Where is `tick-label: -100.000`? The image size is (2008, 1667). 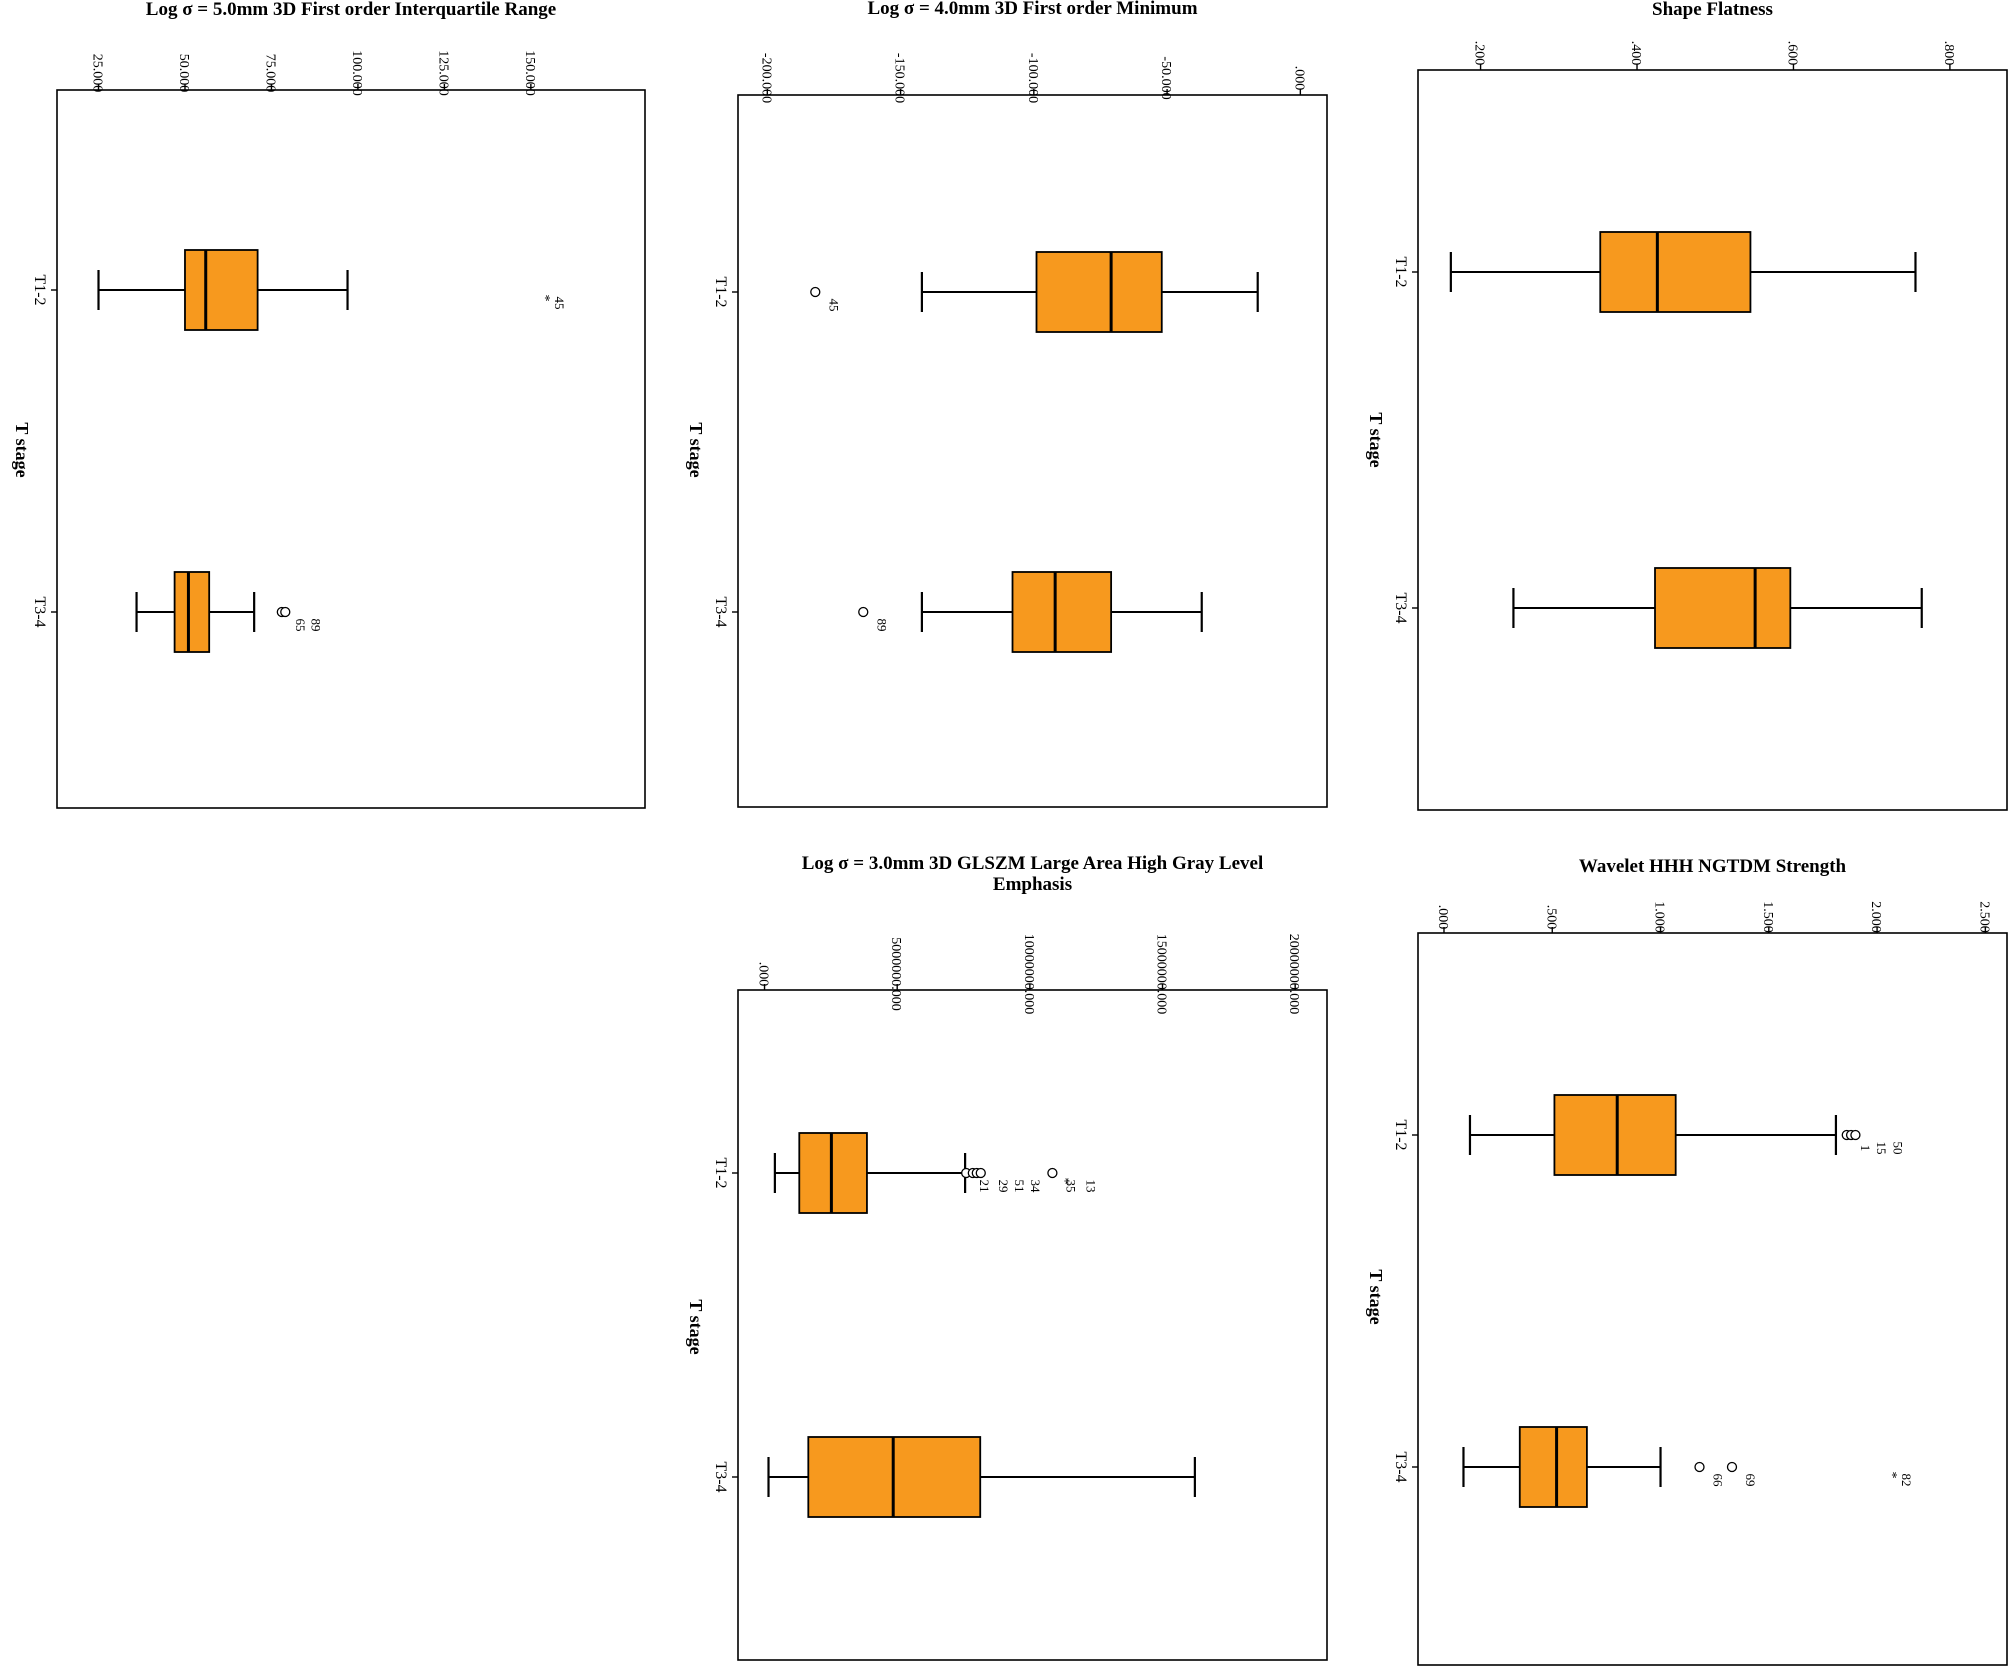
tick-label: -100.000 is located at coordinates (1032, 78).